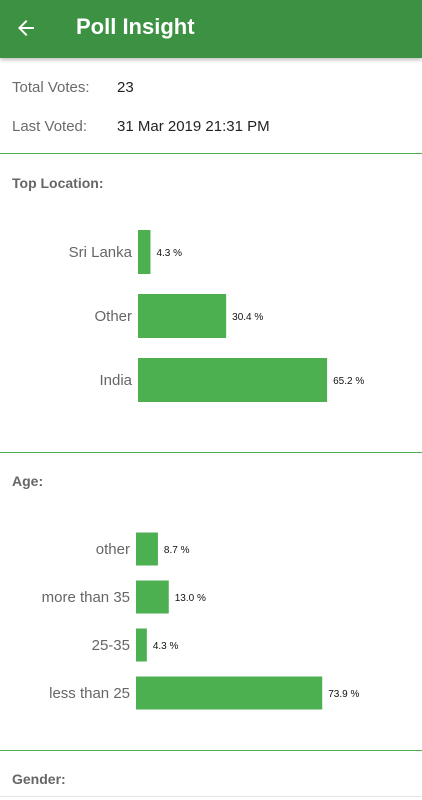 This screenshot has height=800, width=422. What do you see at coordinates (113, 549) in the screenshot?
I see `category-label: other` at bounding box center [113, 549].